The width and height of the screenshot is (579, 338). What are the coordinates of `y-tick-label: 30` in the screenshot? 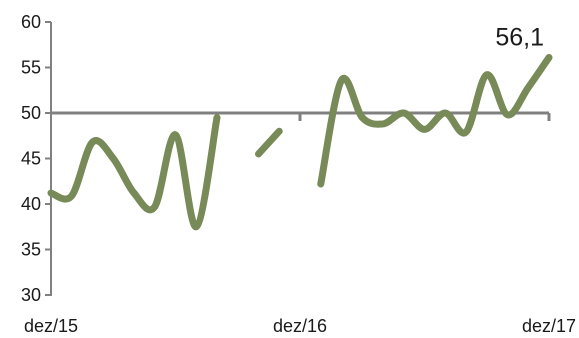 It's located at (31, 295).